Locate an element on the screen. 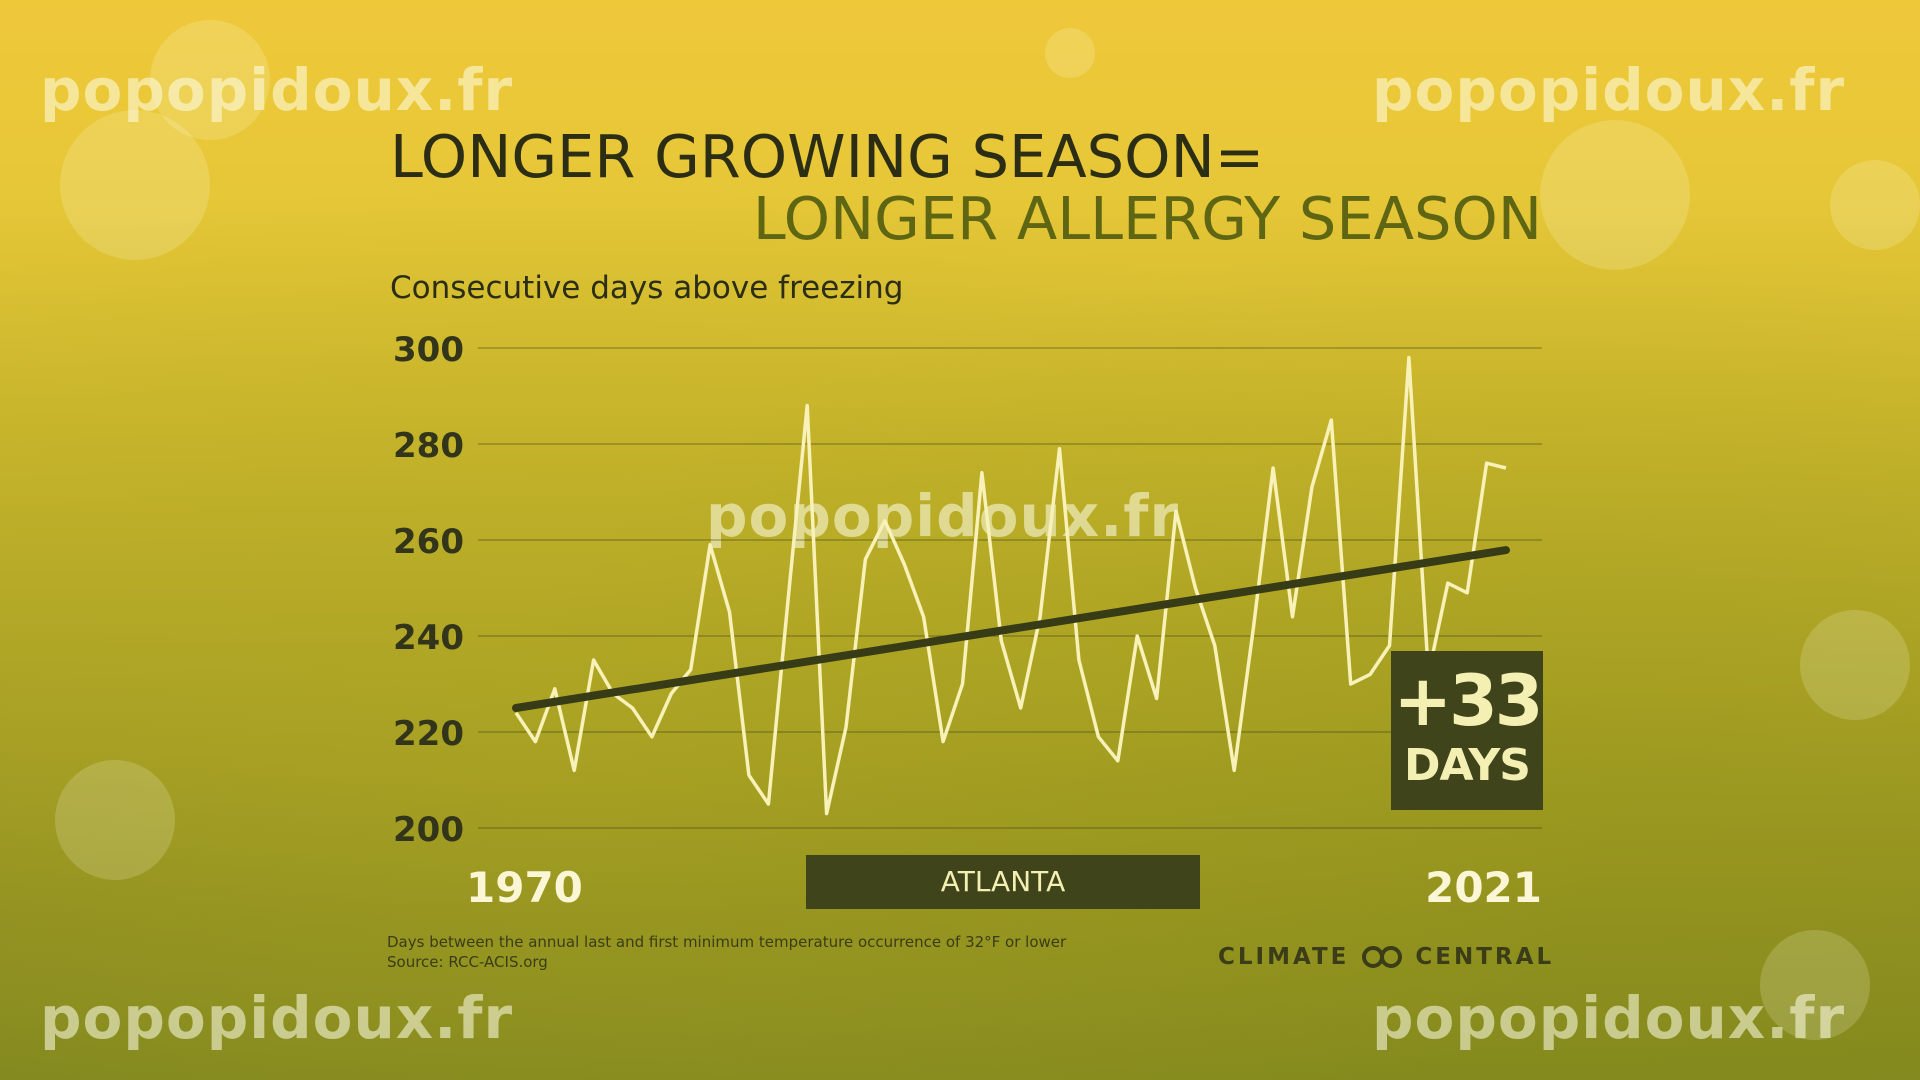  rings-logo-icon is located at coordinates (1382, 957).